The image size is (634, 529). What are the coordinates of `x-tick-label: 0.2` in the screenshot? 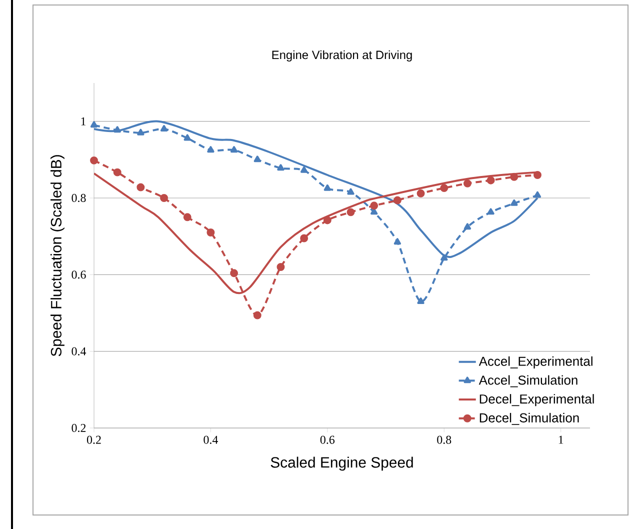 It's located at (93, 440).